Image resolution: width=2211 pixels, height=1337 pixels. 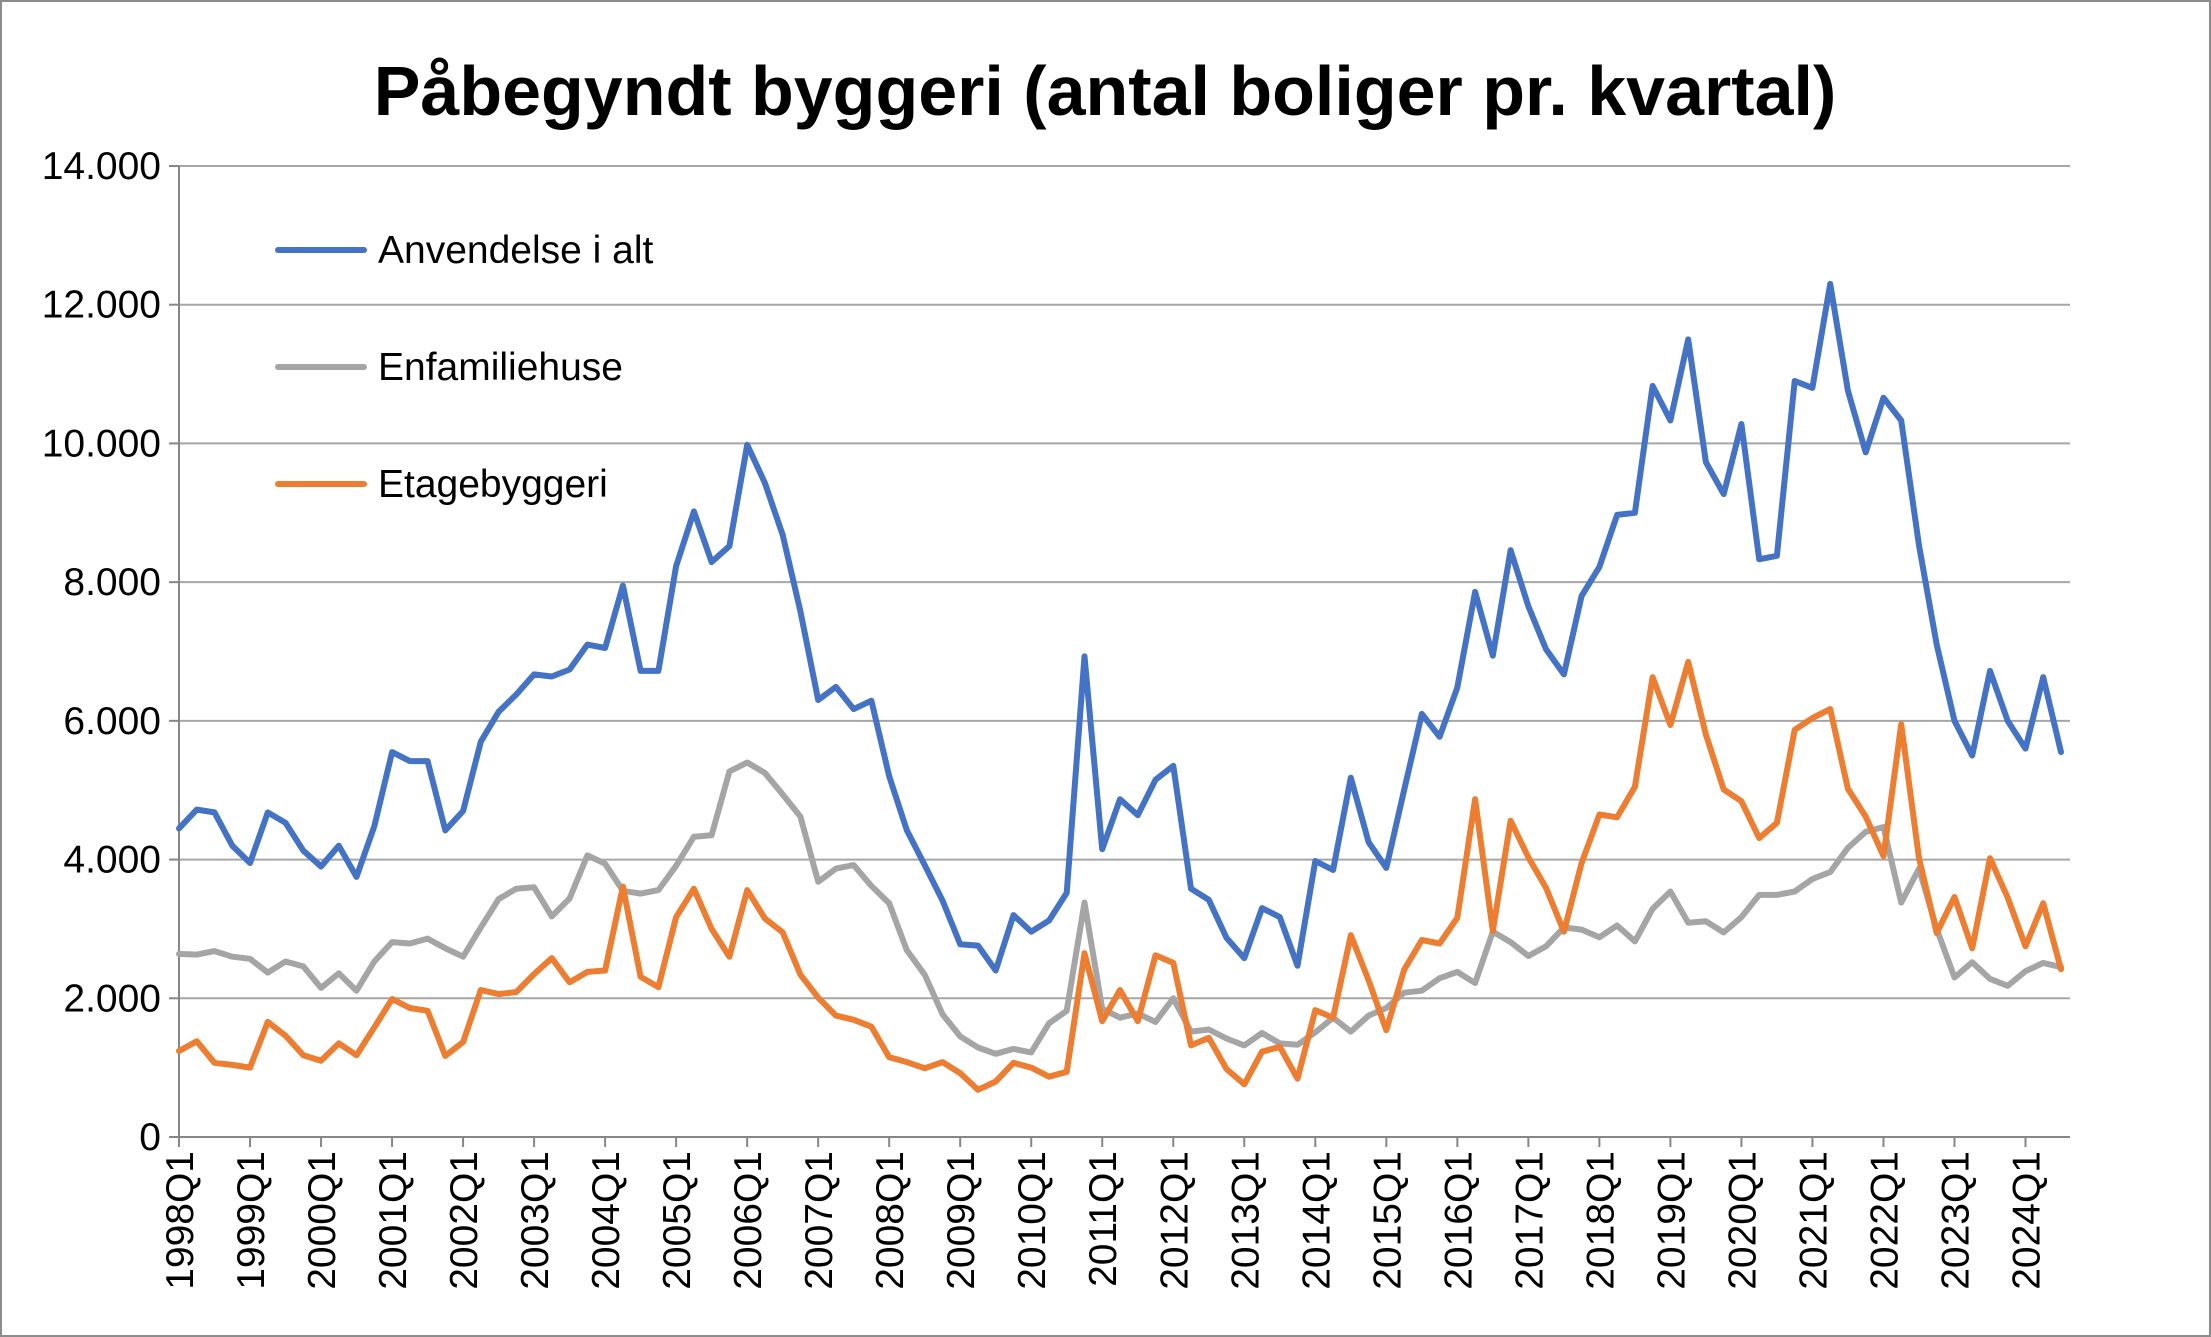 What do you see at coordinates (101, 443) in the screenshot?
I see `y-tick-label: 10.000` at bounding box center [101, 443].